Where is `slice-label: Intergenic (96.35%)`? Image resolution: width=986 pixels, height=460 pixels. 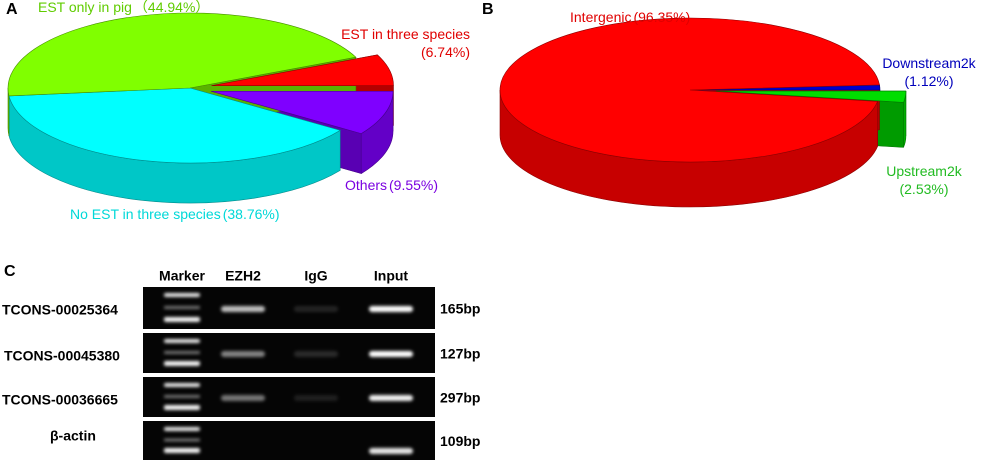 slice-label: Intergenic (96.35%) is located at coordinates (630, 17).